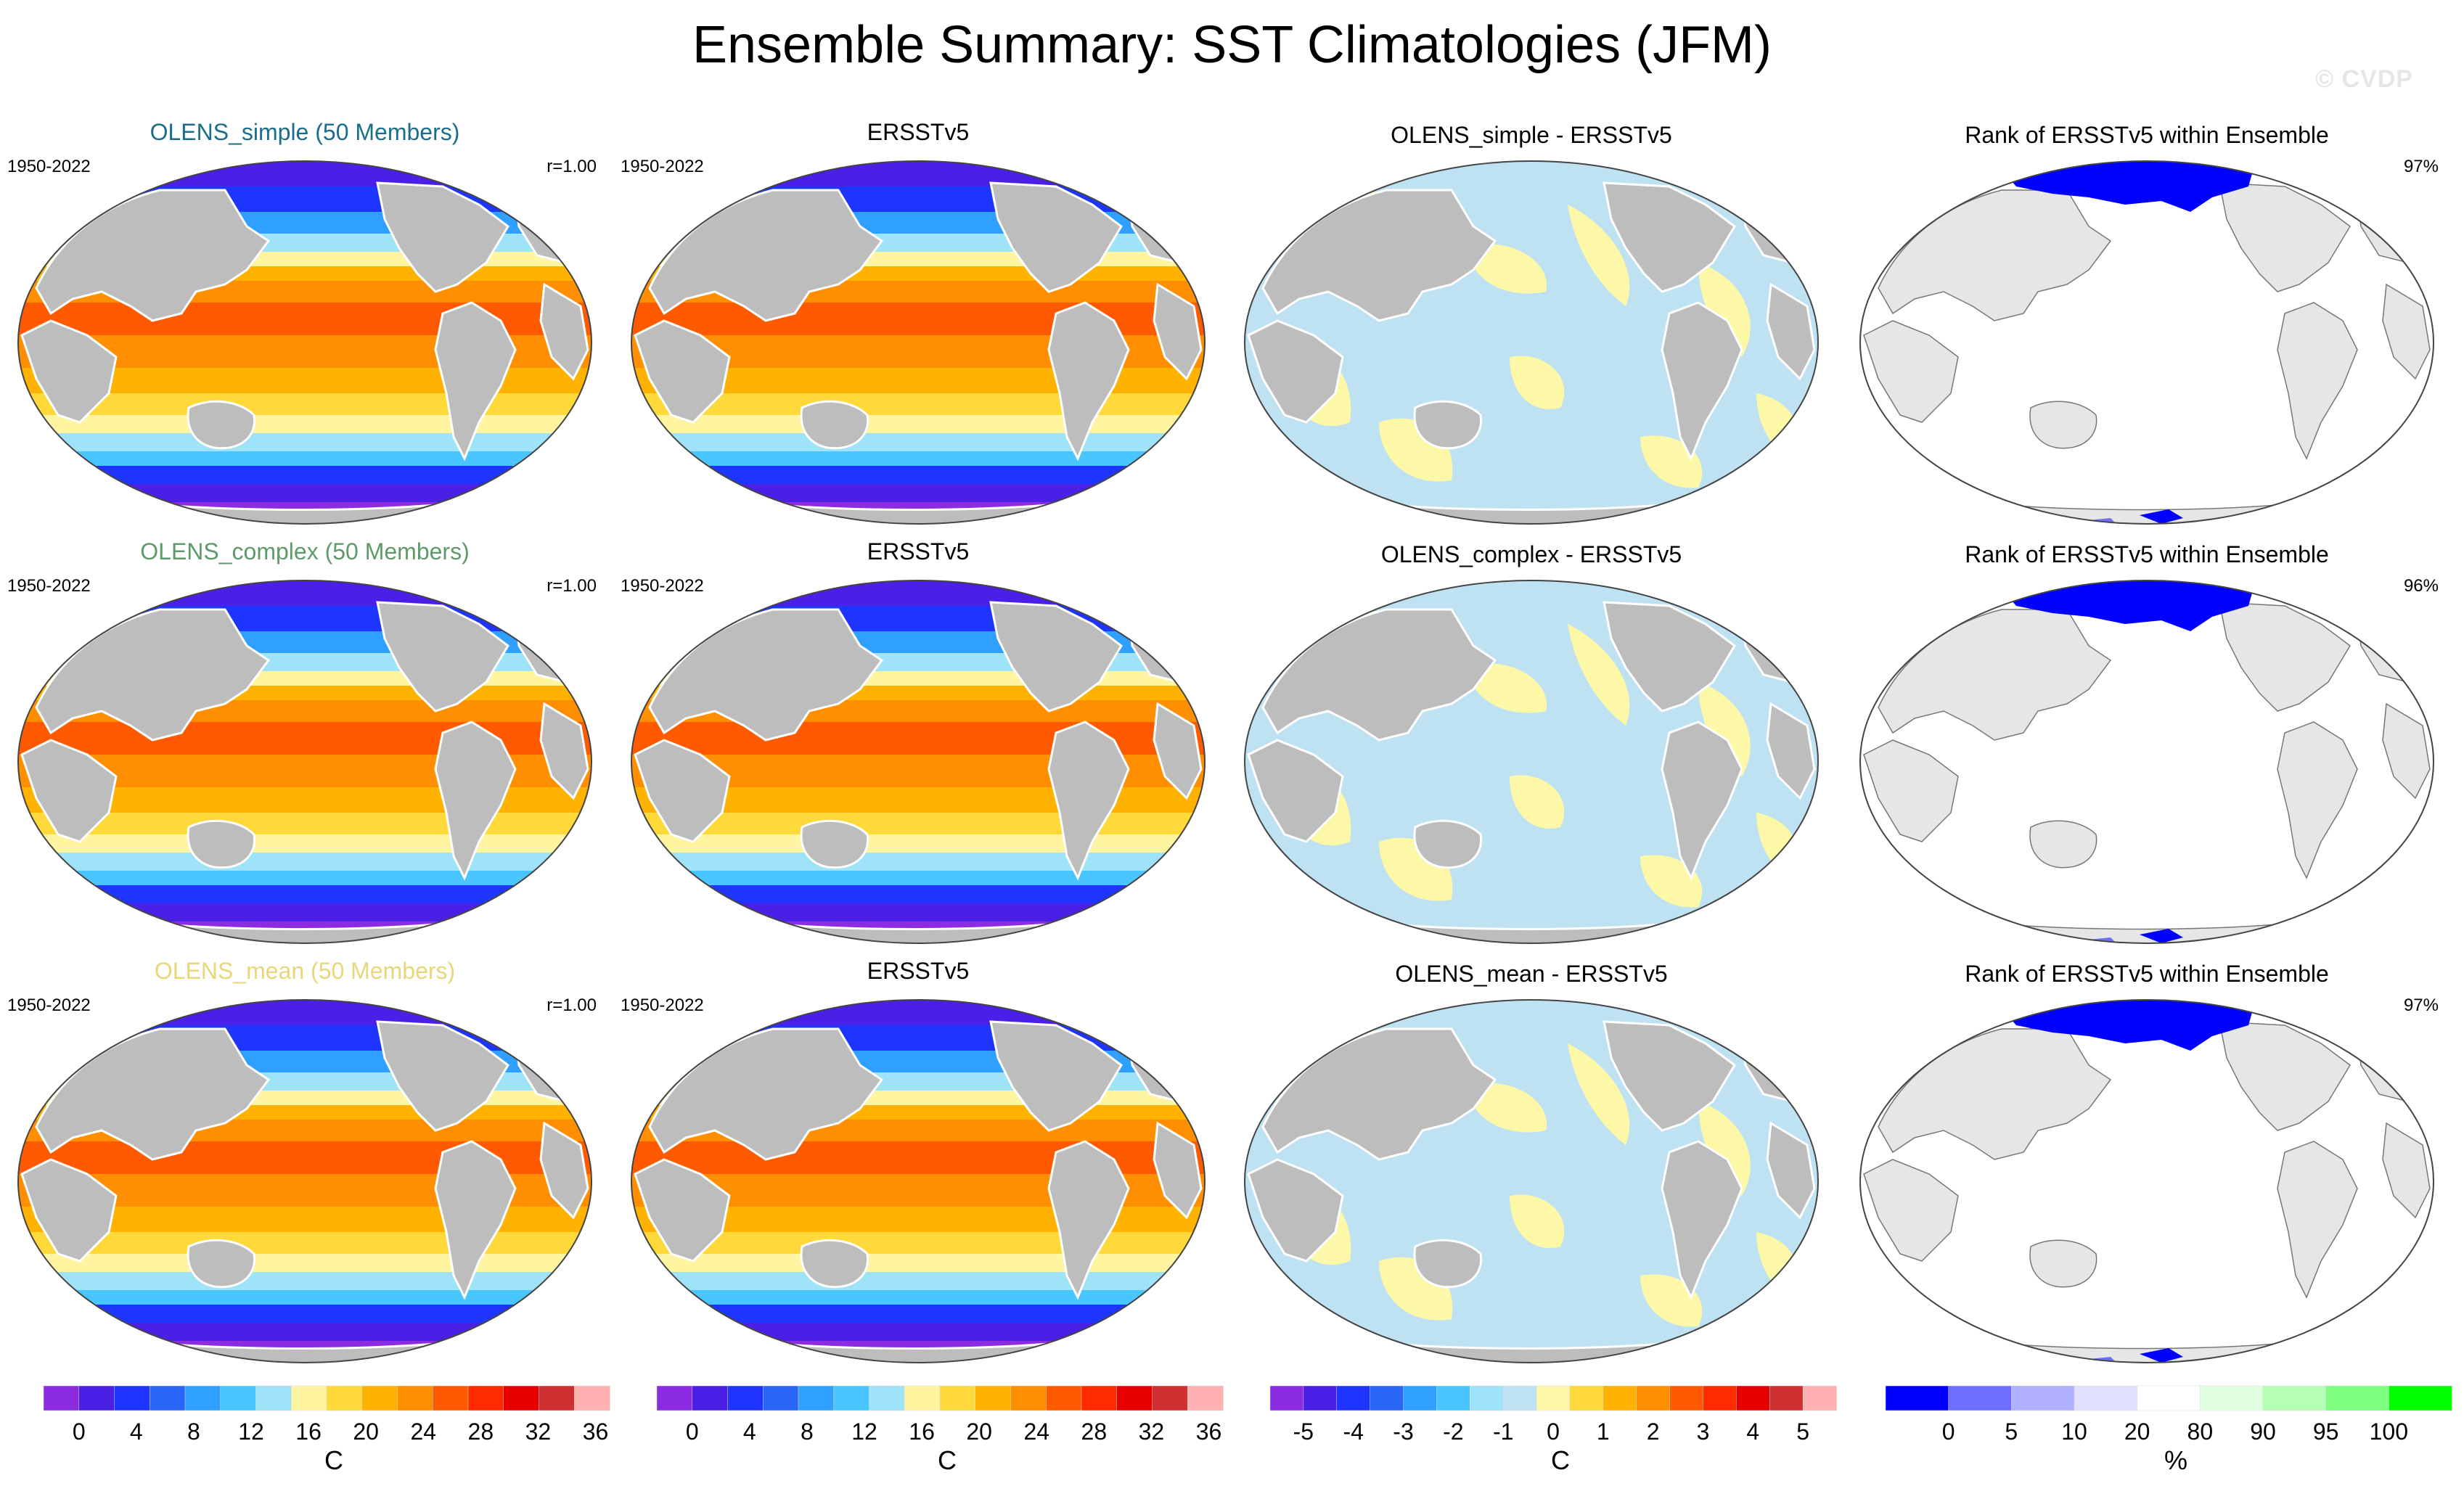  What do you see at coordinates (1303, 1432) in the screenshot?
I see `colorbar-tick-label: -5` at bounding box center [1303, 1432].